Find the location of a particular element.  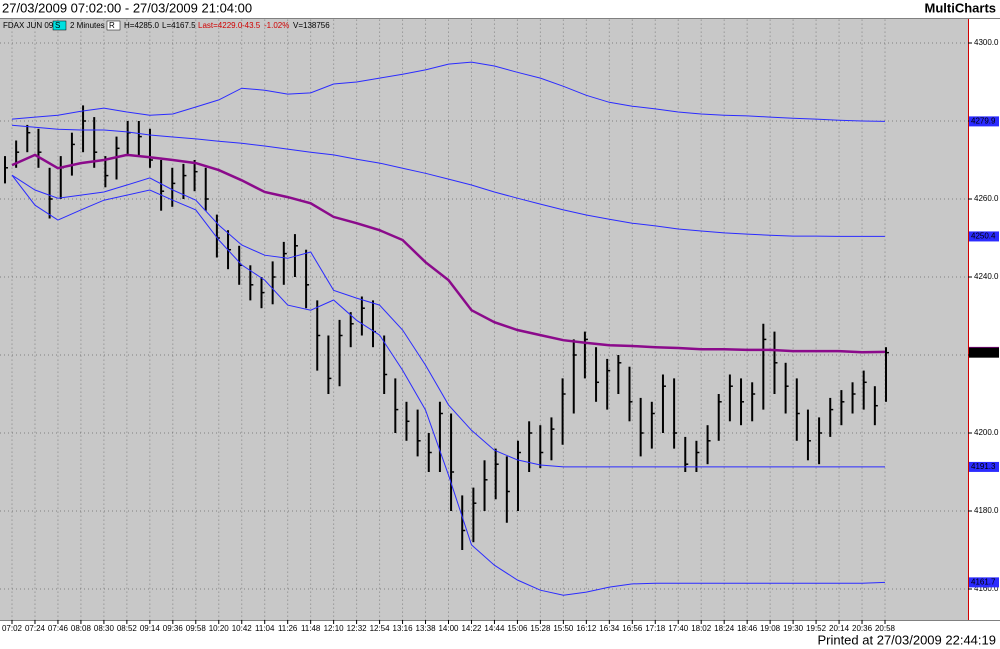

x-tick-label: 15:28 is located at coordinates (540, 628).